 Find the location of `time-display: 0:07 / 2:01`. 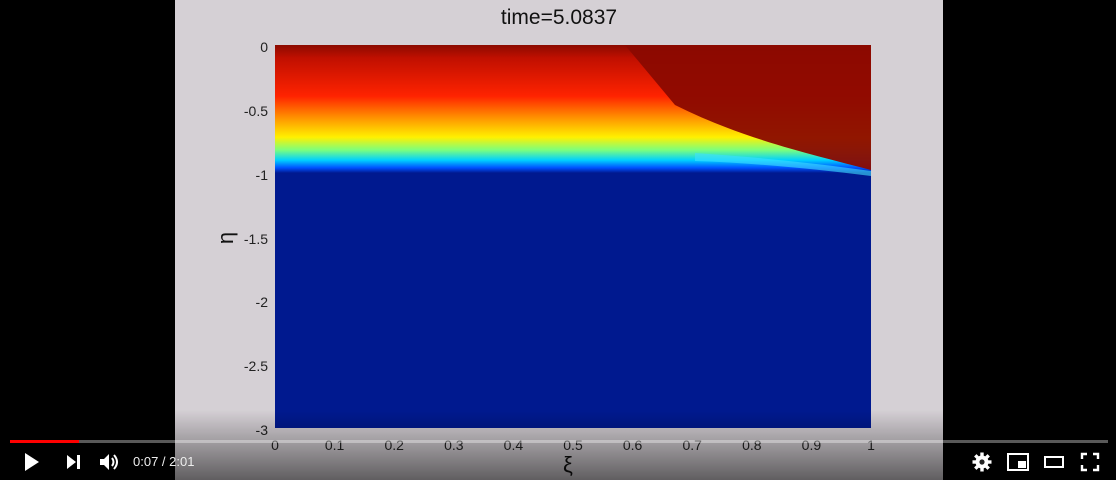

time-display: 0:07 / 2:01 is located at coordinates (163, 461).